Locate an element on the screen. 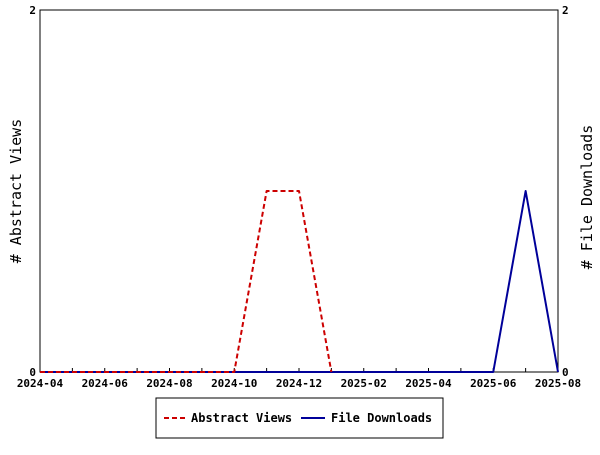 This screenshot has height=455, width=600. x-tick-label: 2024-08 is located at coordinates (169, 383).